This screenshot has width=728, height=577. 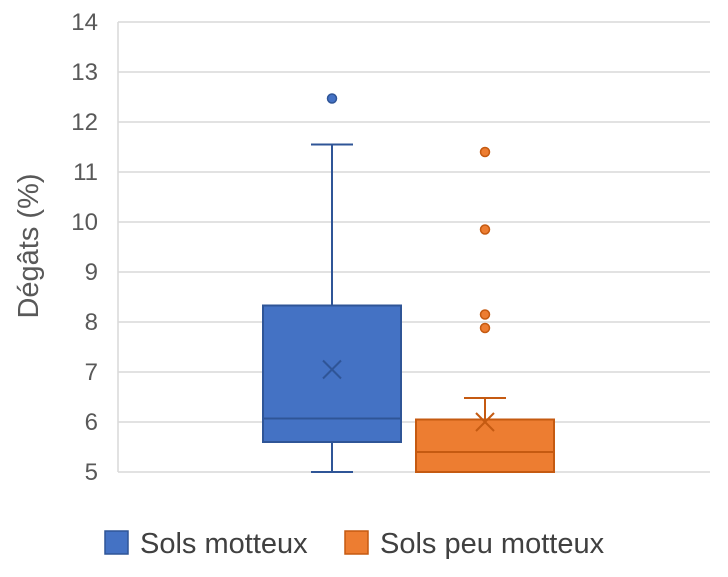 I want to click on y-tick-label-14: 14, so click(x=84, y=22).